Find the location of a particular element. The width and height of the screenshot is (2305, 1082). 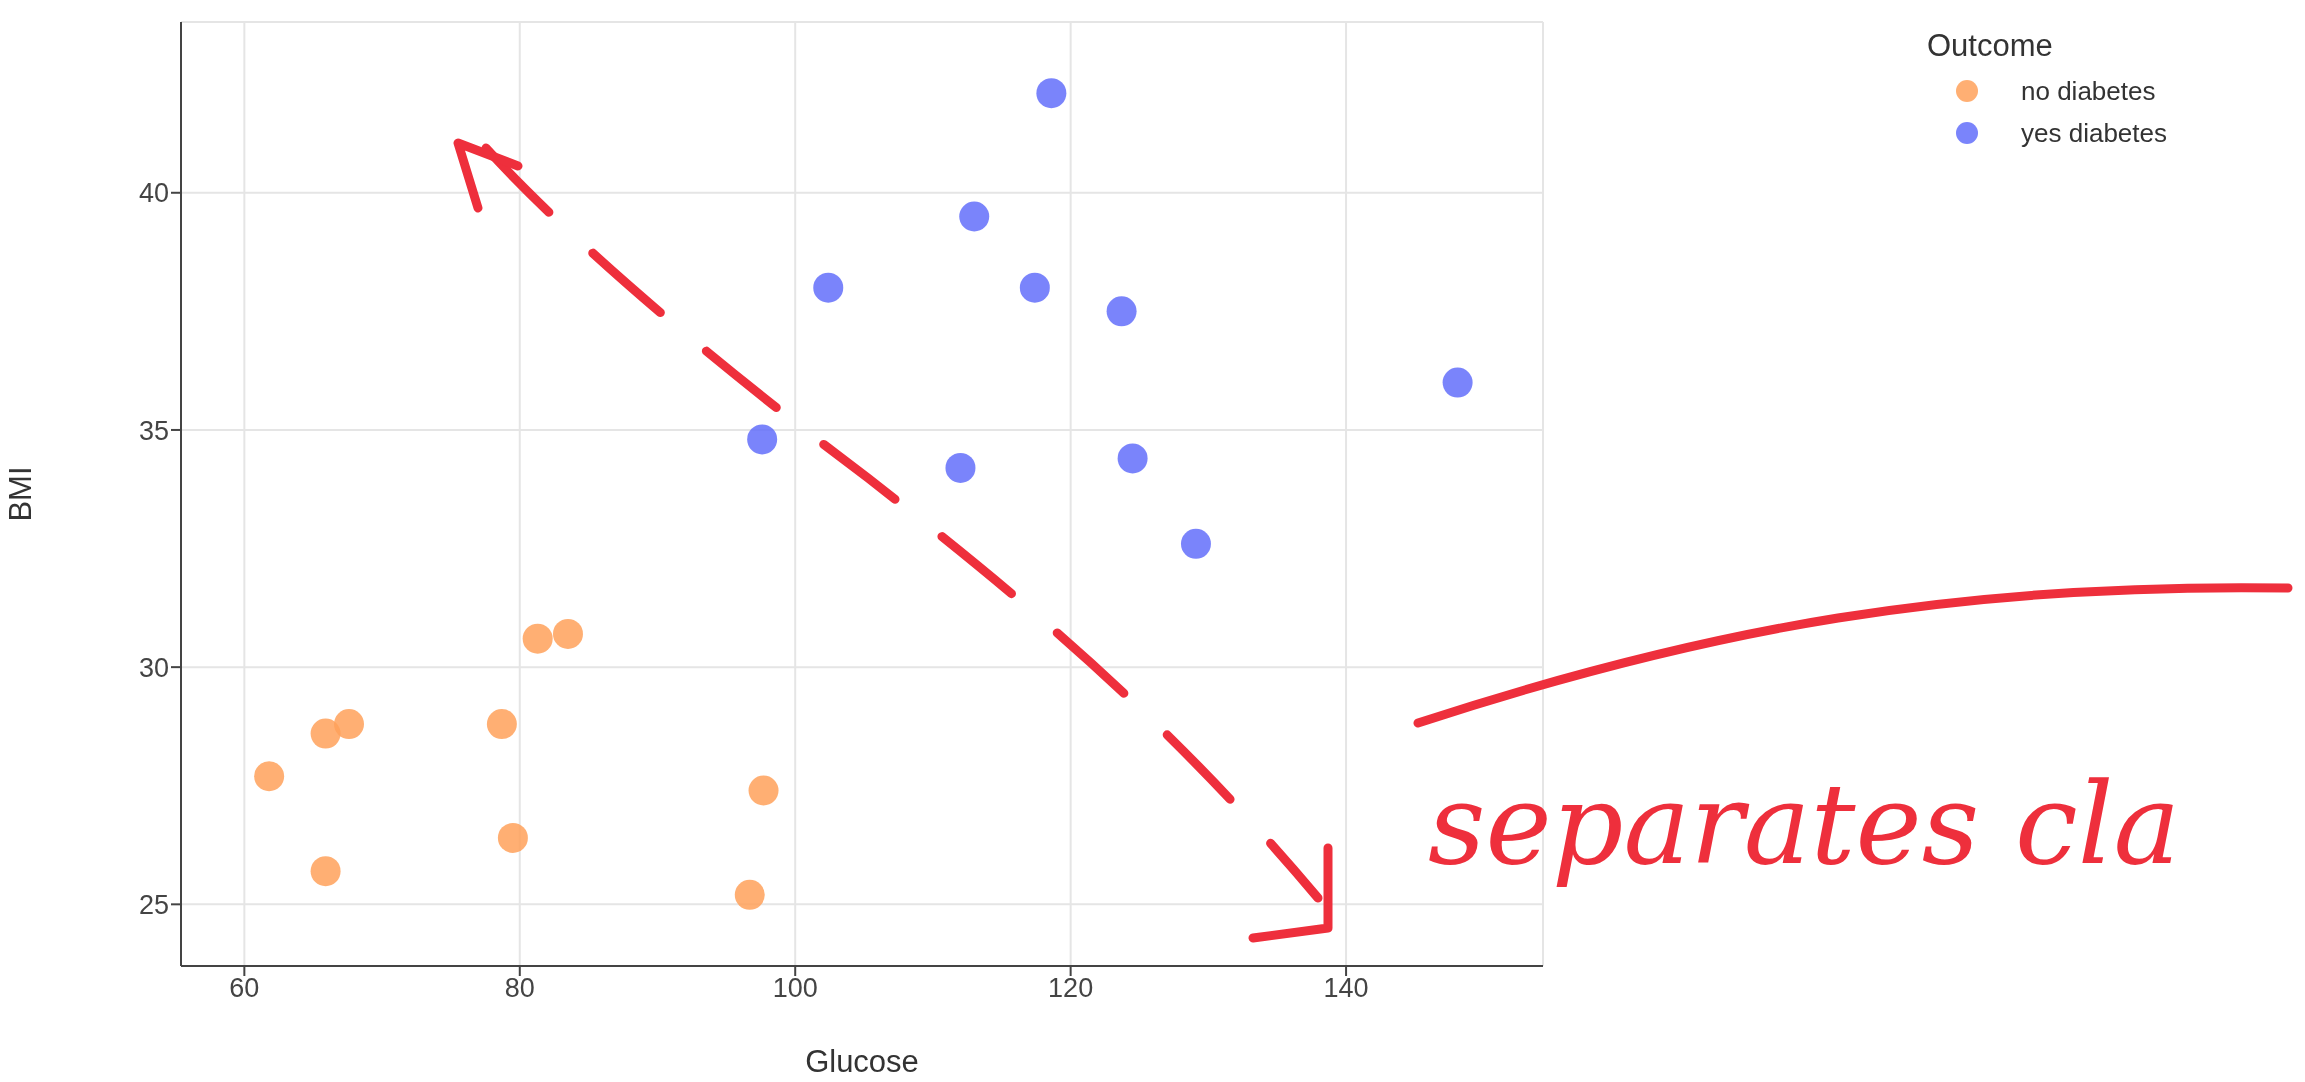

x-axis-title: Glucose is located at coordinates (862, 1061).